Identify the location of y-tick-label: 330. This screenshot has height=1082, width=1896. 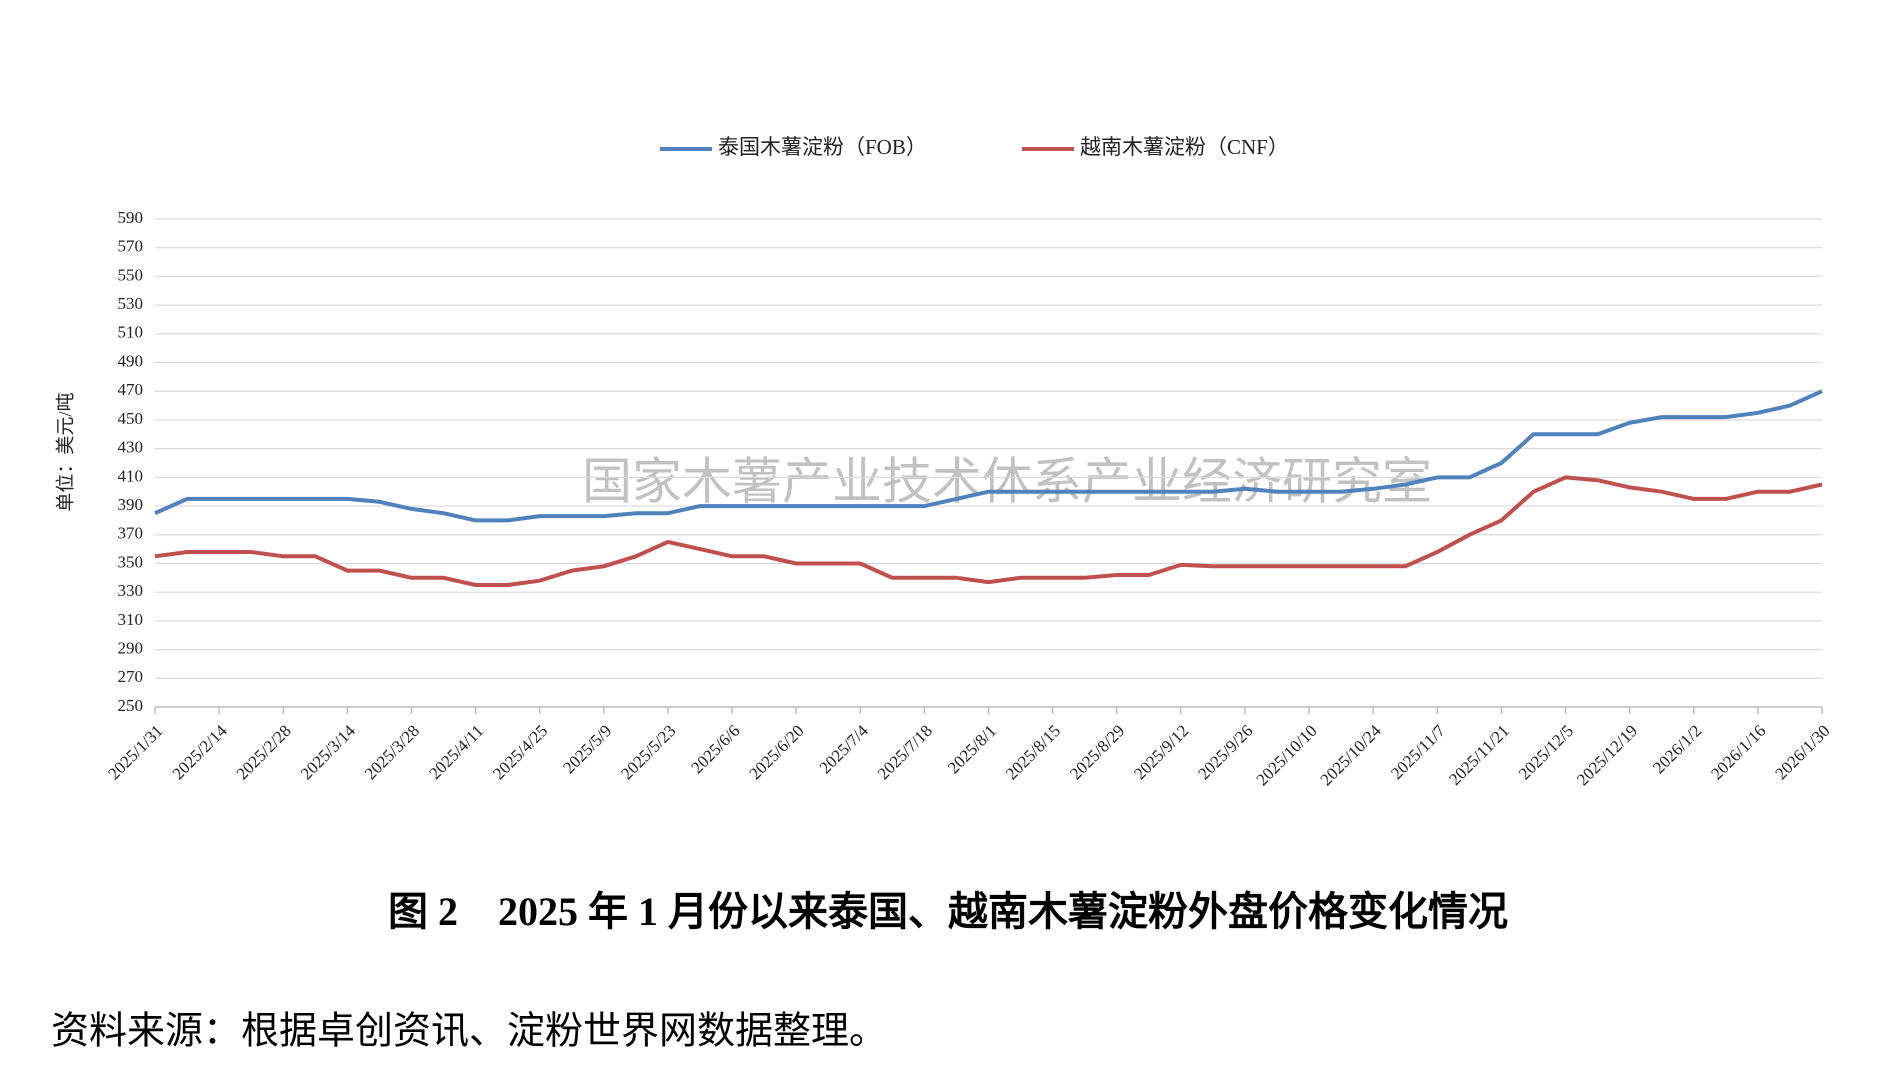
(131, 590).